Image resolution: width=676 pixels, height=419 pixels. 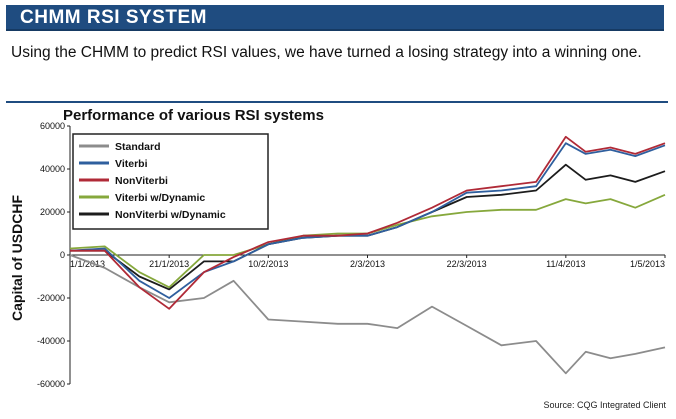 What do you see at coordinates (335, 18) in the screenshot?
I see `header-banner: CHMM RSI SYSTEM` at bounding box center [335, 18].